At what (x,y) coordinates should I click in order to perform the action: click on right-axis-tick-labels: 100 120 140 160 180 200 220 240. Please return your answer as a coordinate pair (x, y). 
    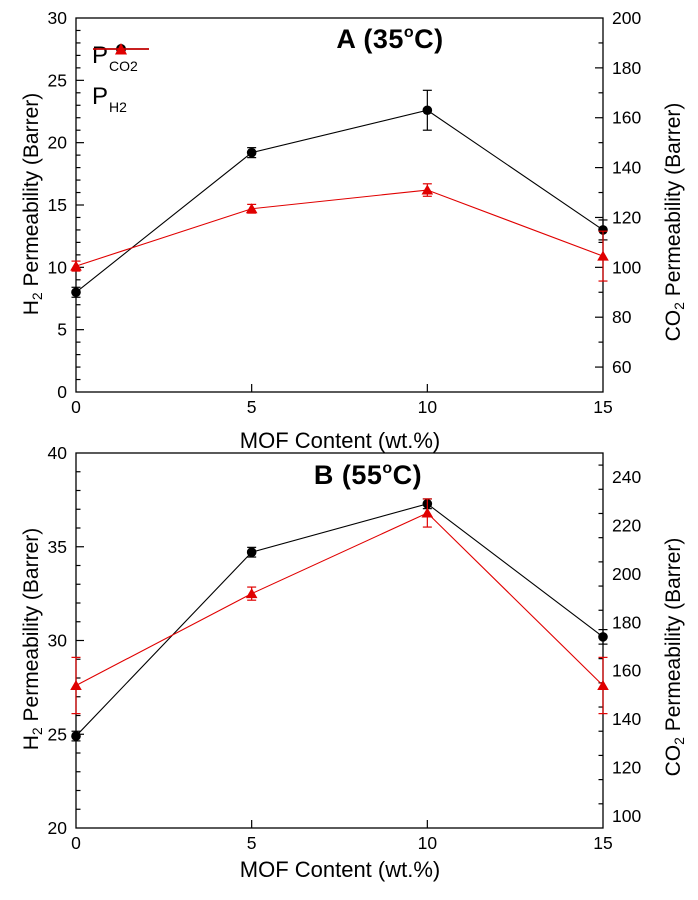
    Looking at the image, I should click on (626, 646).